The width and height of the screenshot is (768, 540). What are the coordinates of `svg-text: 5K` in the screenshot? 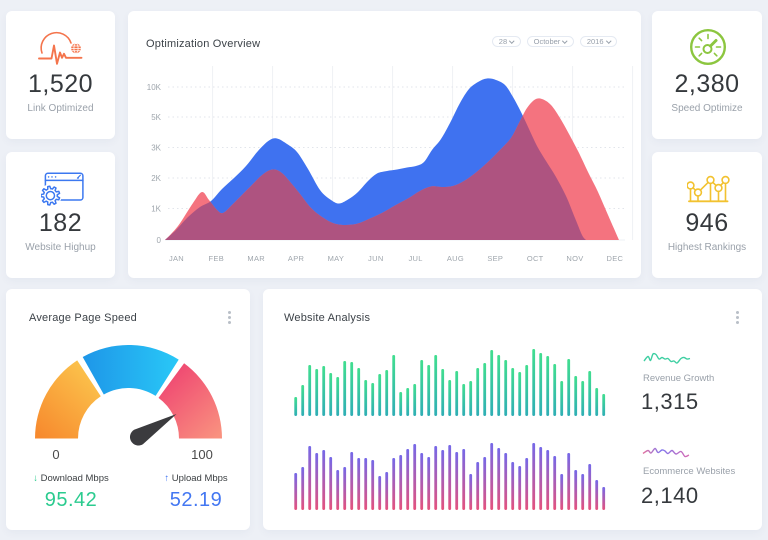 It's located at (156, 117).